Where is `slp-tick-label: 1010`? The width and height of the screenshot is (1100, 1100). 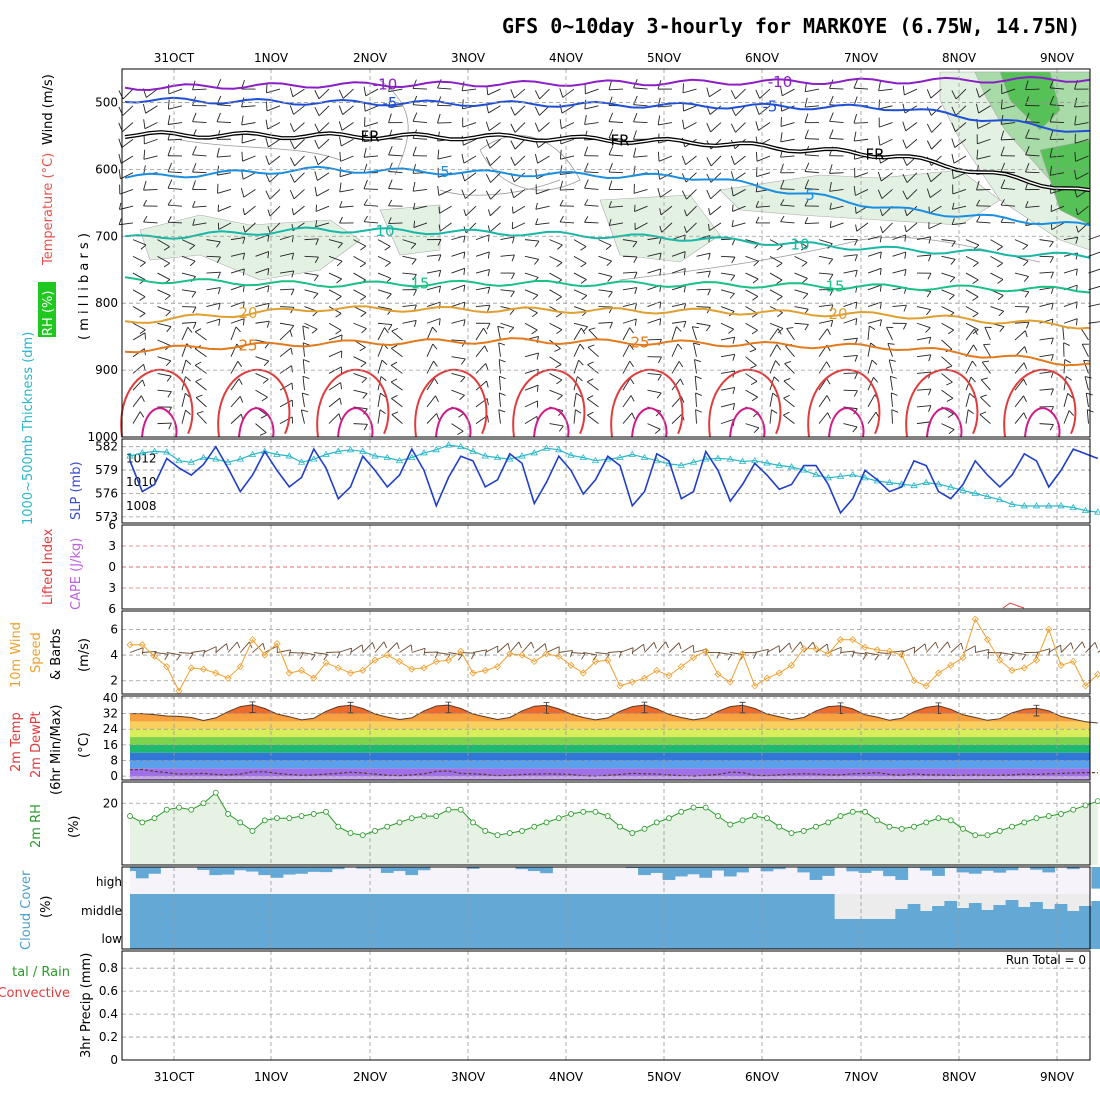
slp-tick-label: 1010 is located at coordinates (141, 482).